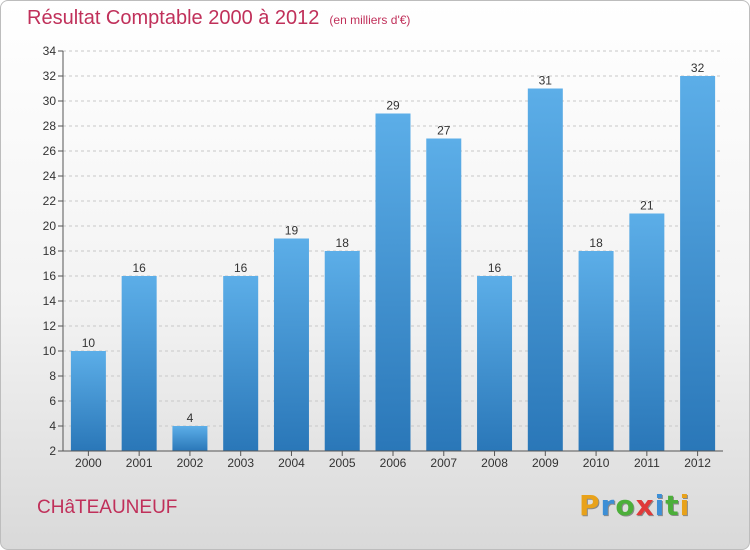 Image resolution: width=750 pixels, height=550 pixels. What do you see at coordinates (444, 131) in the screenshot?
I see `bar-value-label: 27` at bounding box center [444, 131].